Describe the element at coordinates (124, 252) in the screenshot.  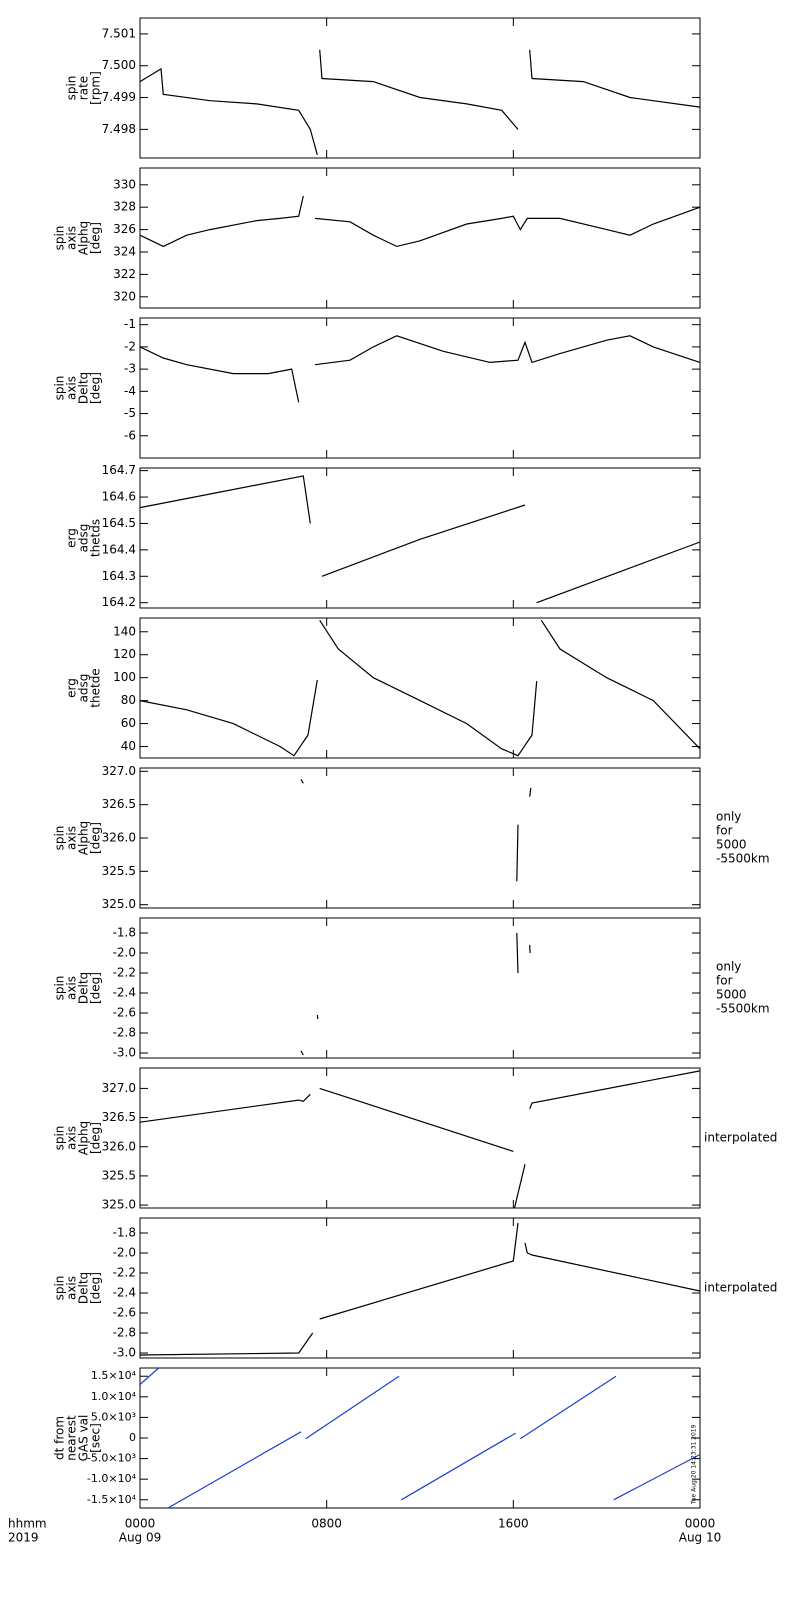
I see `y-tick-label: 324` at that location.